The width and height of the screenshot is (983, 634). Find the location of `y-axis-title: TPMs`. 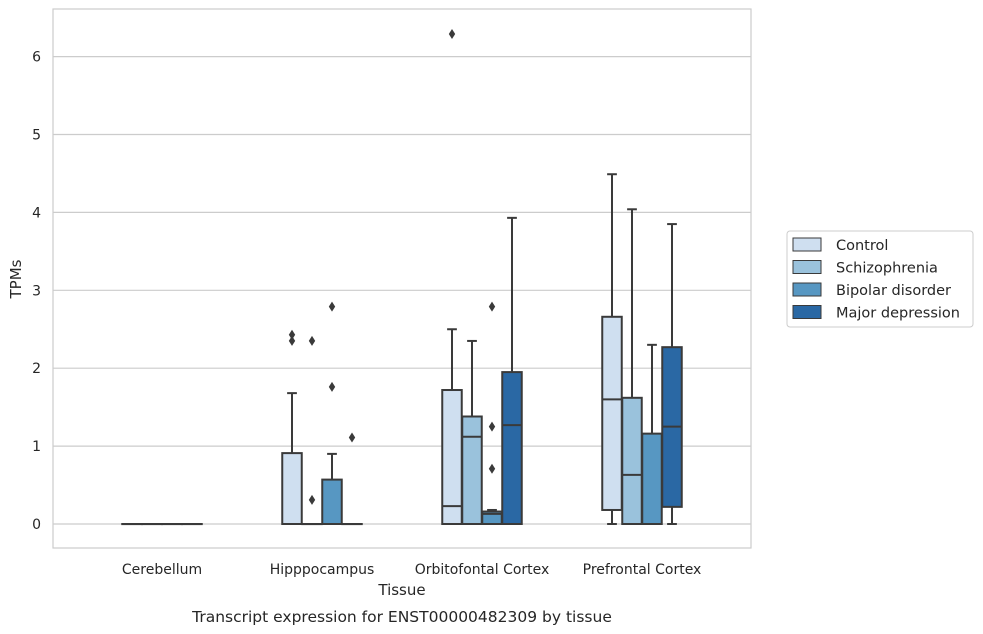

y-axis-title: TPMs is located at coordinates (16, 279).